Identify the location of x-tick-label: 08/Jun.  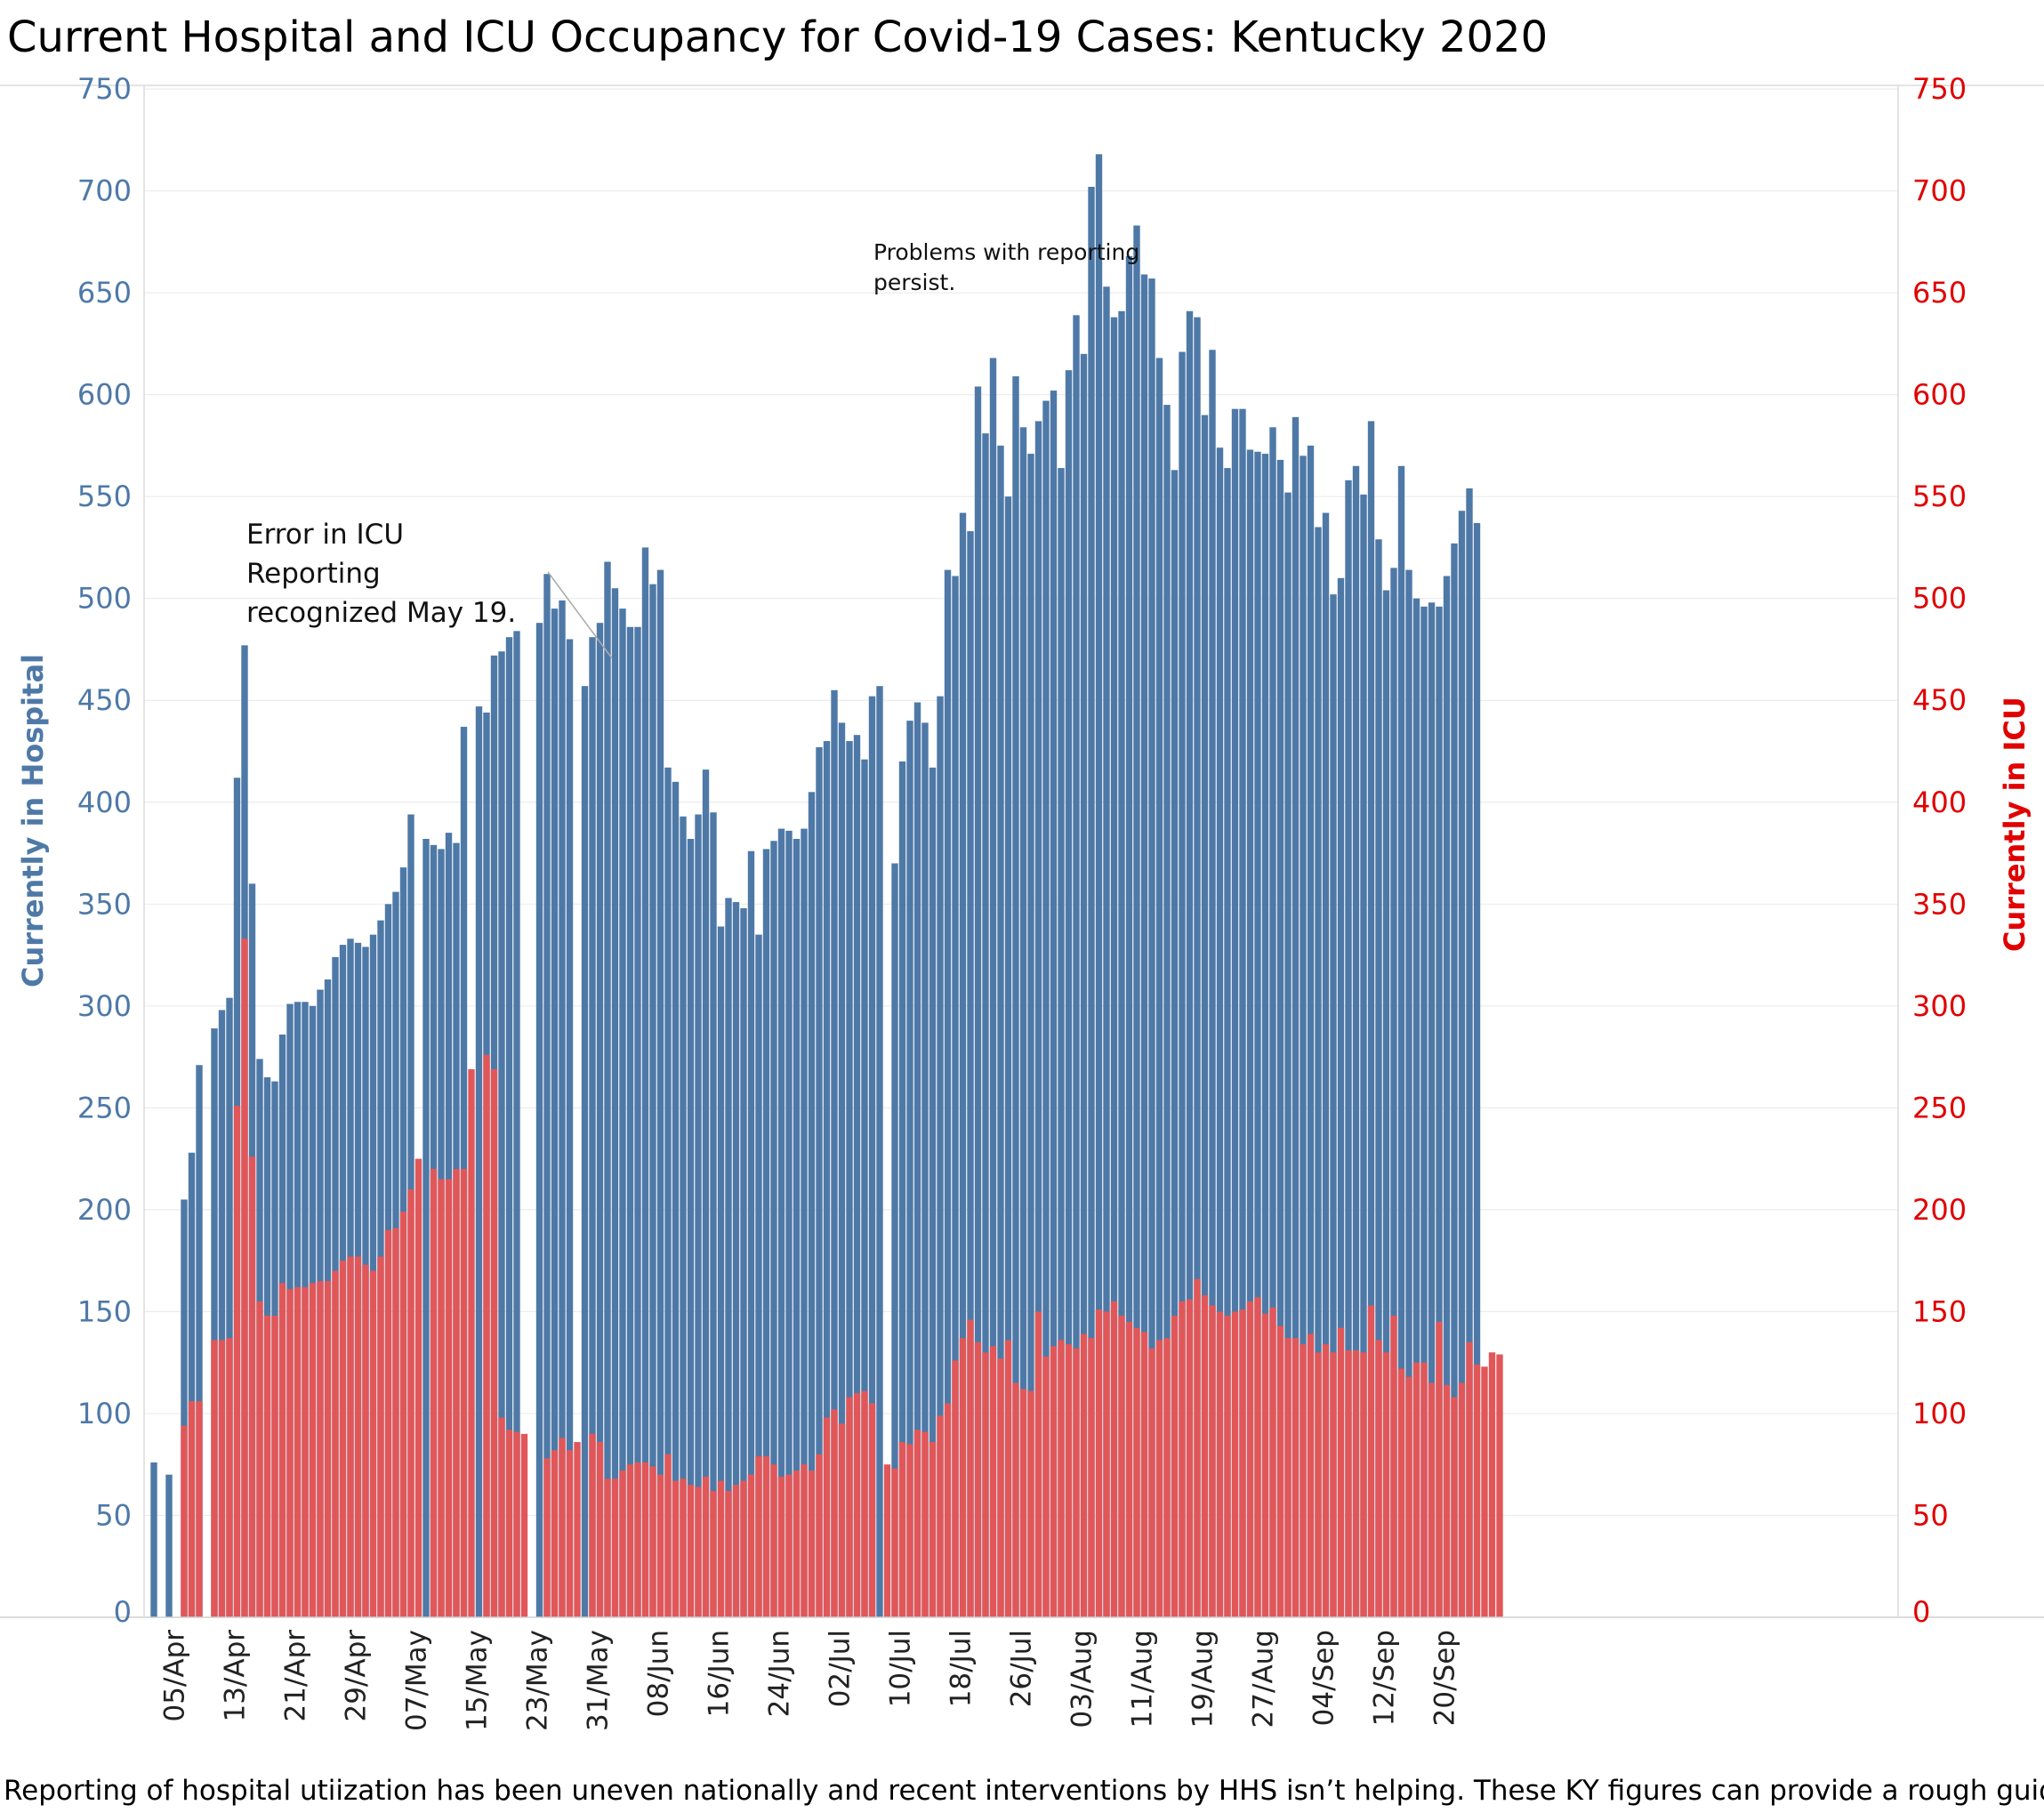
(659, 1673).